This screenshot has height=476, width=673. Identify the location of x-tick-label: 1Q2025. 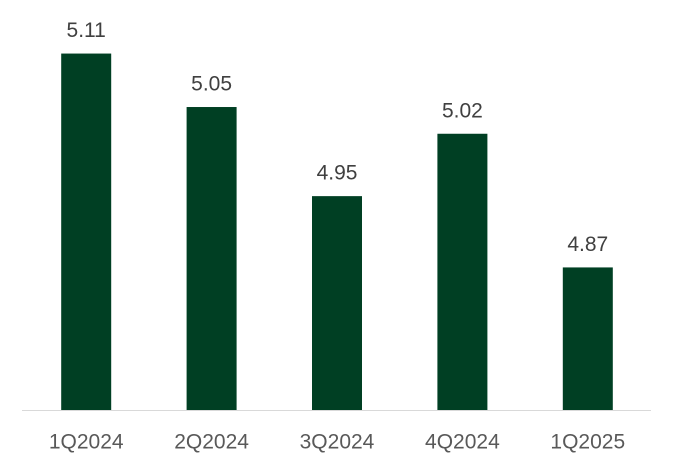
(587, 442).